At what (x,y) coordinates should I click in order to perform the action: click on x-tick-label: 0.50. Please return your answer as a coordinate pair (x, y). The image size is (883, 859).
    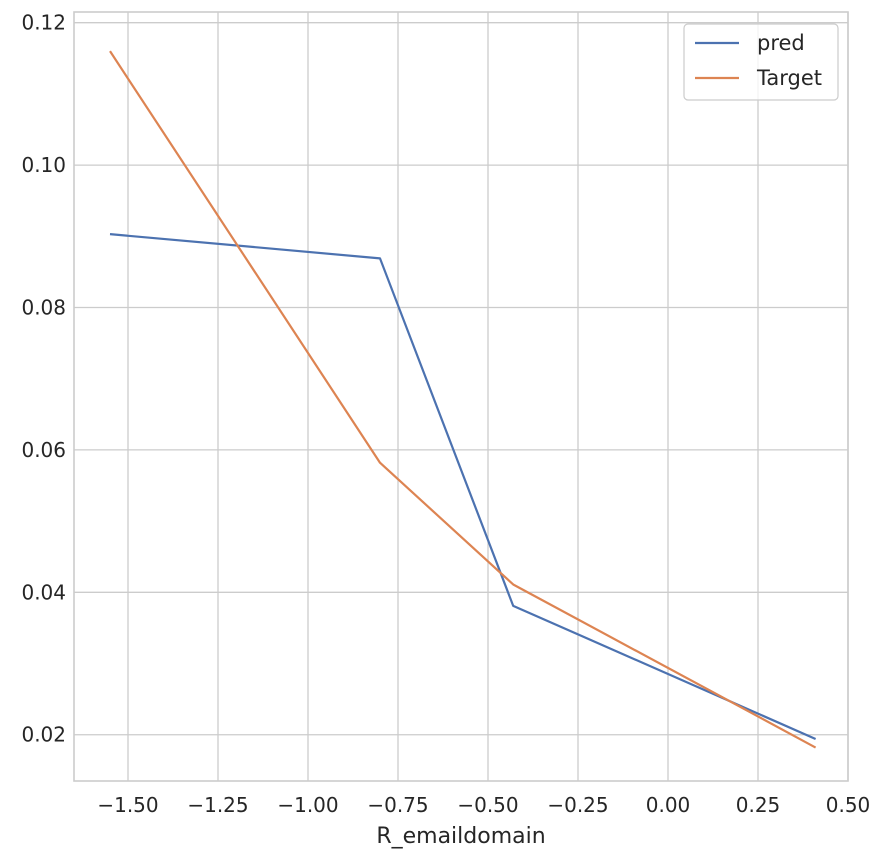
    Looking at the image, I should click on (848, 805).